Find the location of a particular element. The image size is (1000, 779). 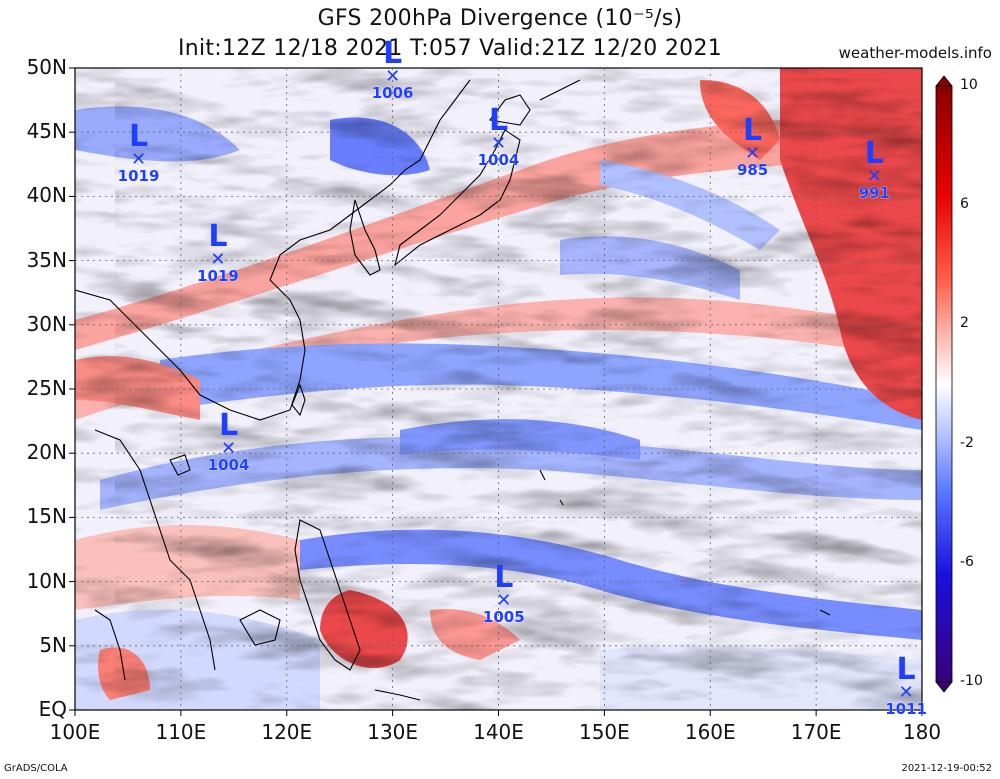

low-1004a: L ✕ 1004 is located at coordinates (499, 135).